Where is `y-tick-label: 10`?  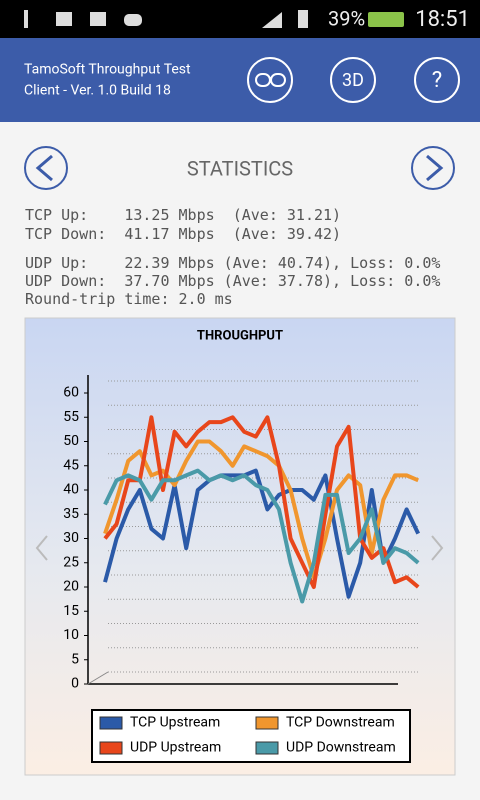 y-tick-label: 10 is located at coordinates (71, 635).